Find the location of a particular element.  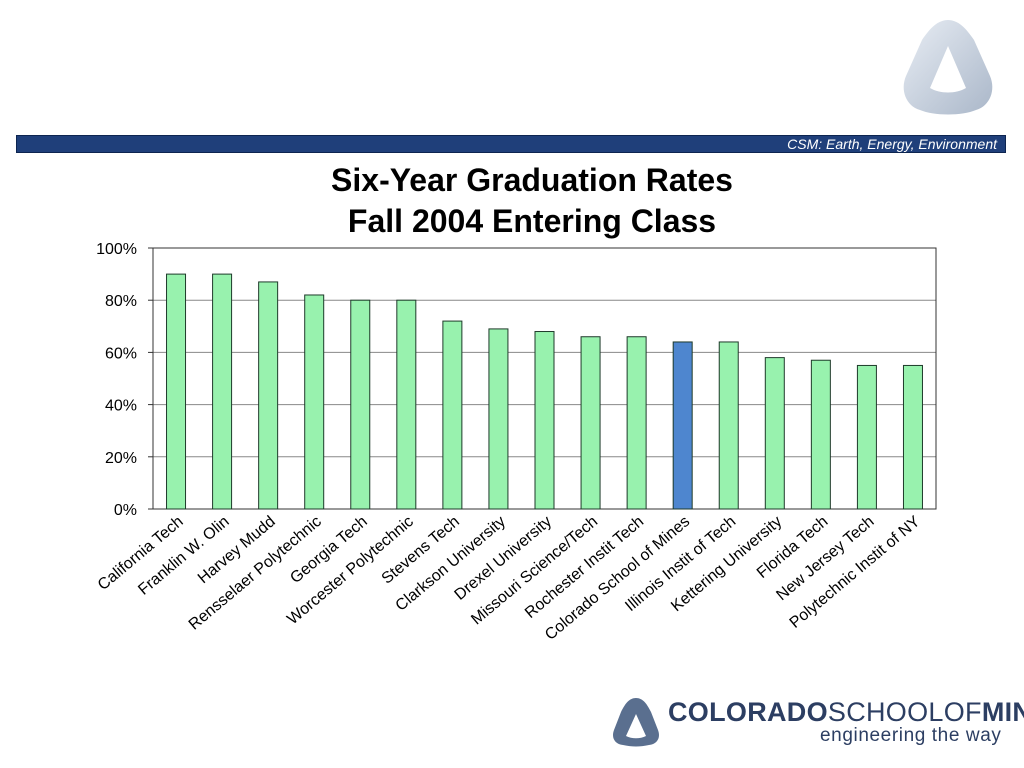

bar-missouri-science-tech is located at coordinates (590, 423).